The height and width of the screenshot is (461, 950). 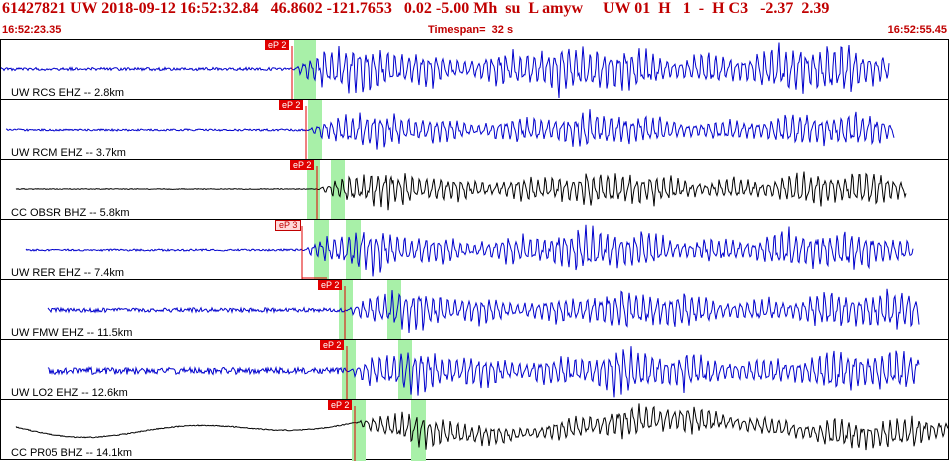 I want to click on trace-panel: eP 2 UW RCM EHZ -- 3.7km, so click(x=474, y=129).